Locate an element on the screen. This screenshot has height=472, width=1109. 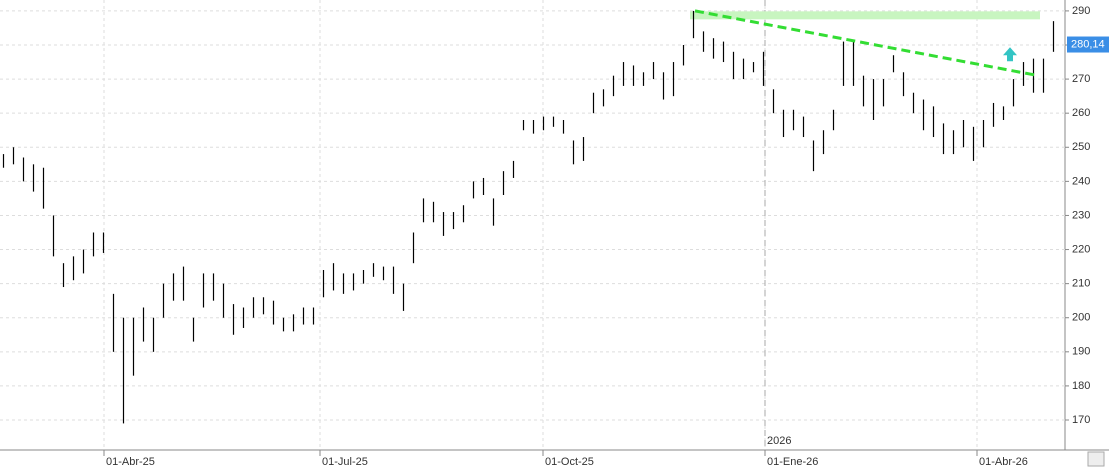
y-tick-label: 220 is located at coordinates (1081, 249).